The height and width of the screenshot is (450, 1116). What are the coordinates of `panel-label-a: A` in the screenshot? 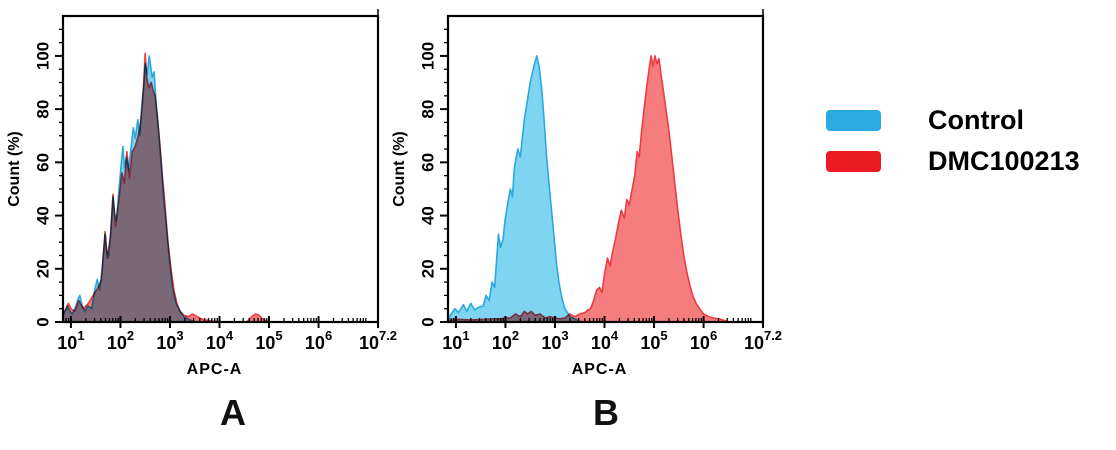 It's located at (233, 412).